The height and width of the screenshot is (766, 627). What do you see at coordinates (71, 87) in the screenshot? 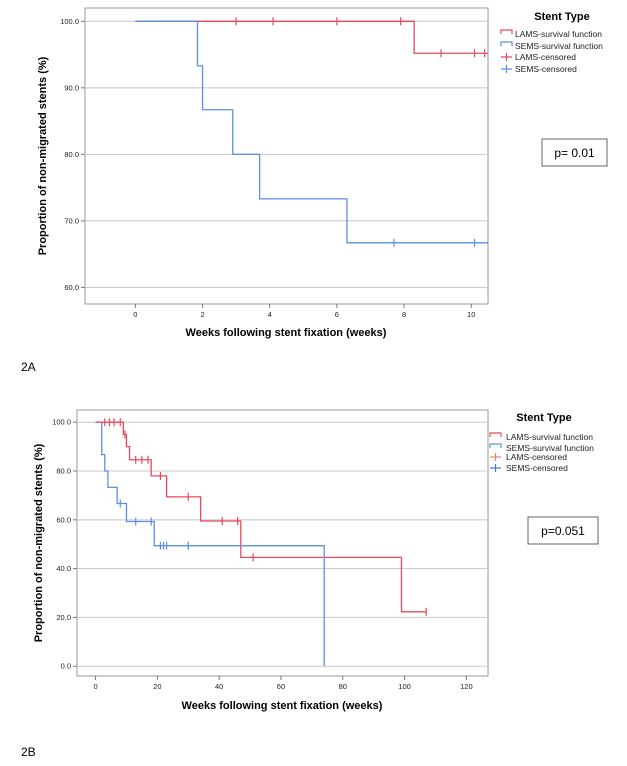
I see `y-tick-label: 90.0` at bounding box center [71, 87].